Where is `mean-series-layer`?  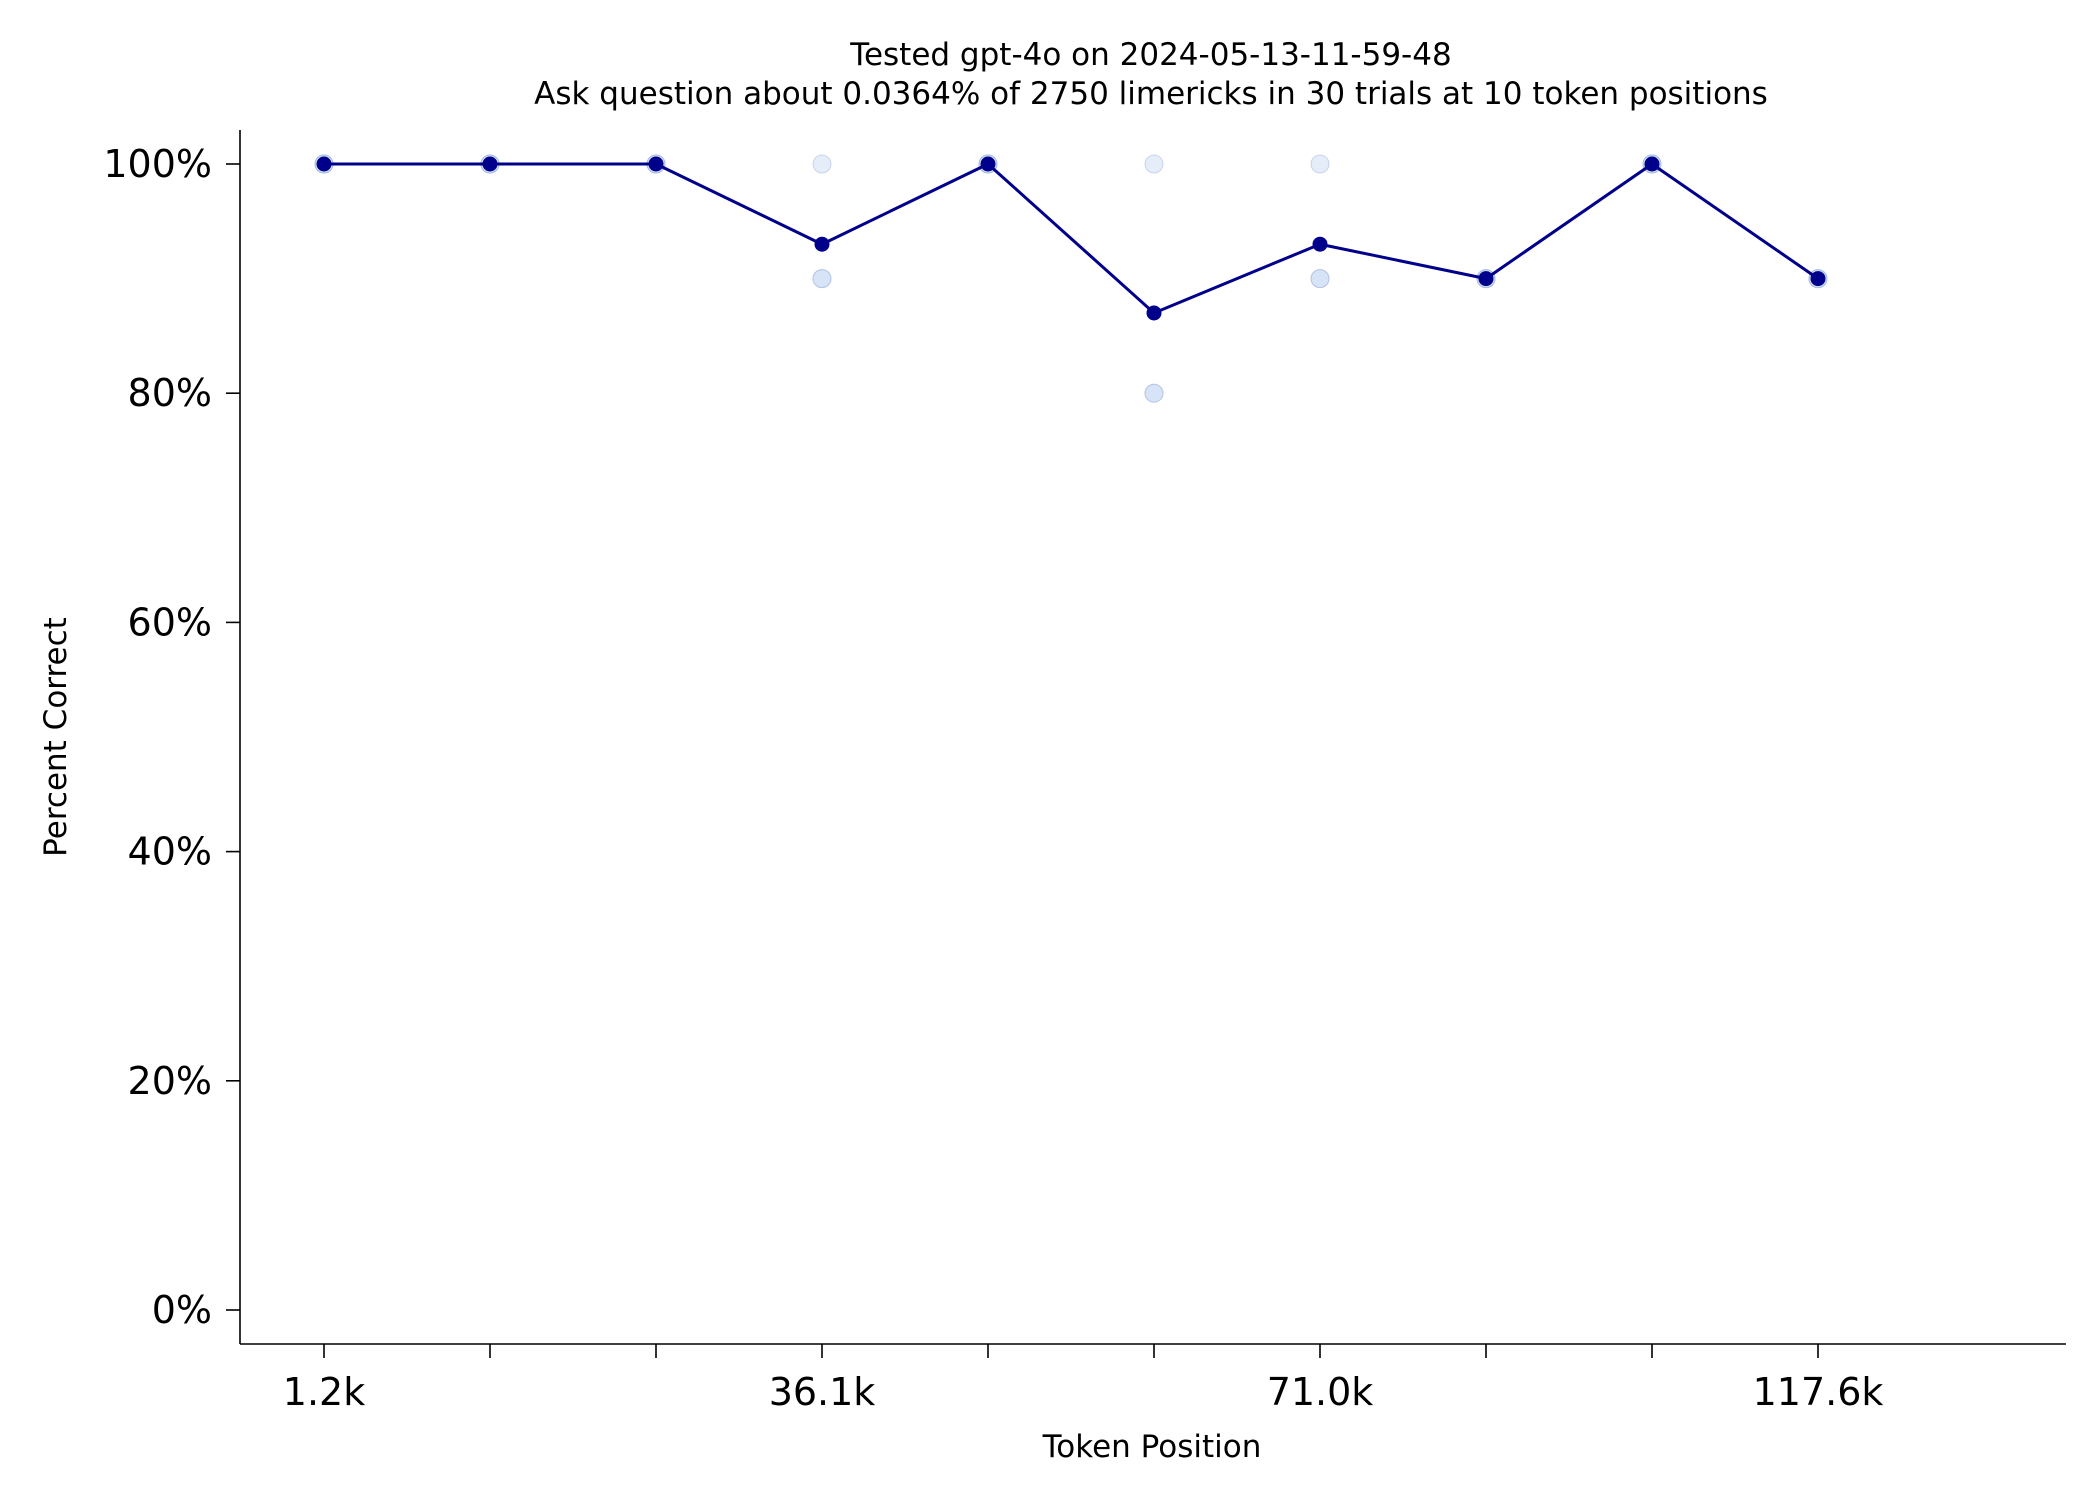
mean-series-layer is located at coordinates (1071, 238).